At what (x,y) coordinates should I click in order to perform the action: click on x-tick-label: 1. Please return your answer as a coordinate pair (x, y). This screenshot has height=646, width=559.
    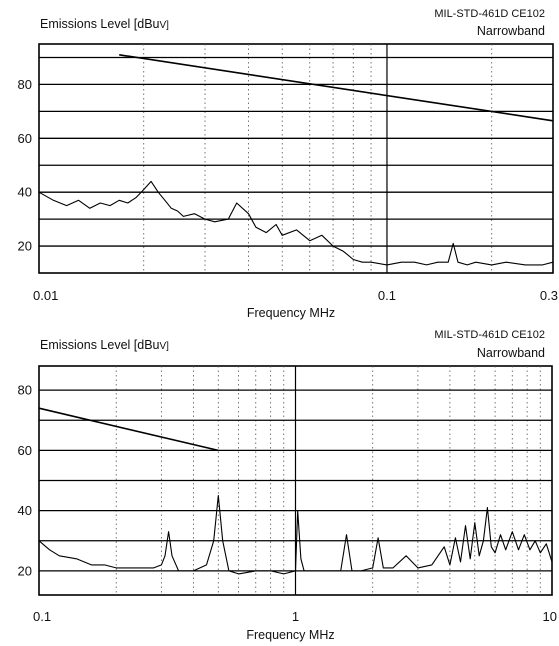
    Looking at the image, I should click on (295, 616).